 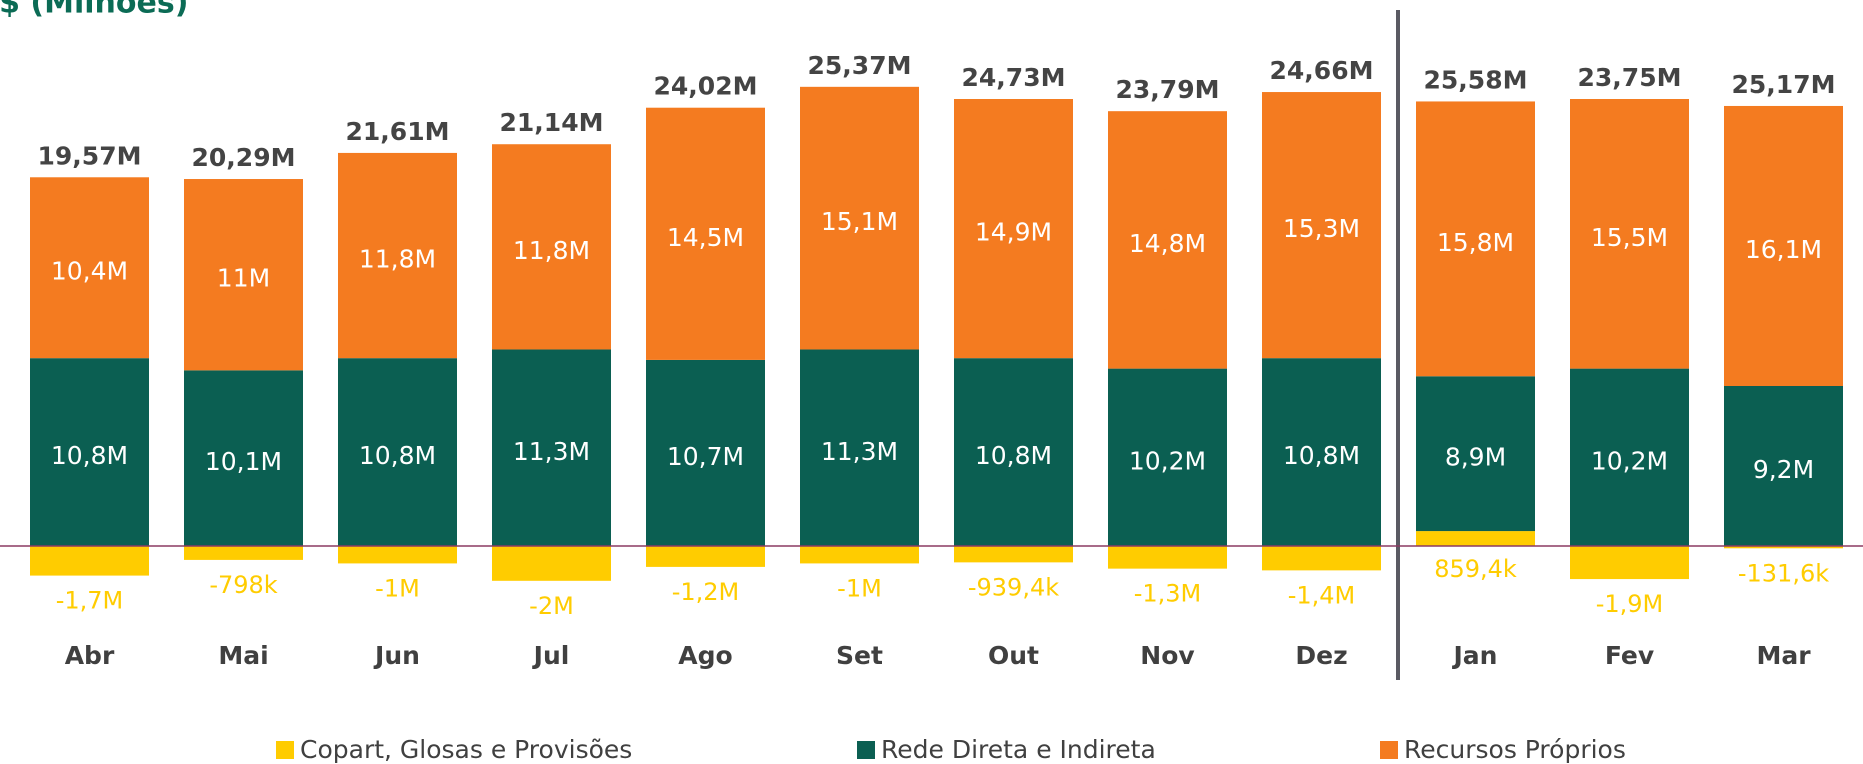 I want to click on legend-label: Recursos Próprios, so click(x=1515, y=749).